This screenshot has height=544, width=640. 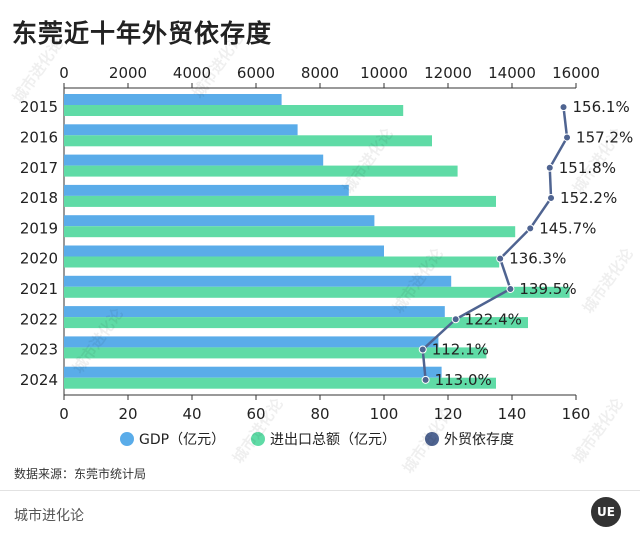 I want to click on category-label: 2020, so click(x=39, y=259).